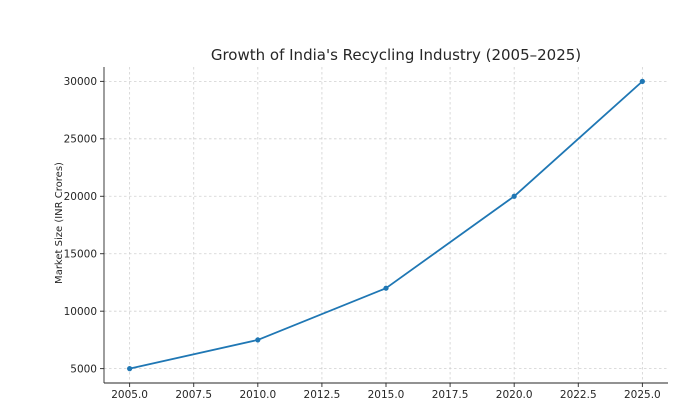 This screenshot has width=700, height=400. What do you see at coordinates (129, 394) in the screenshot?
I see `x-tick-label: 2005.0` at bounding box center [129, 394].